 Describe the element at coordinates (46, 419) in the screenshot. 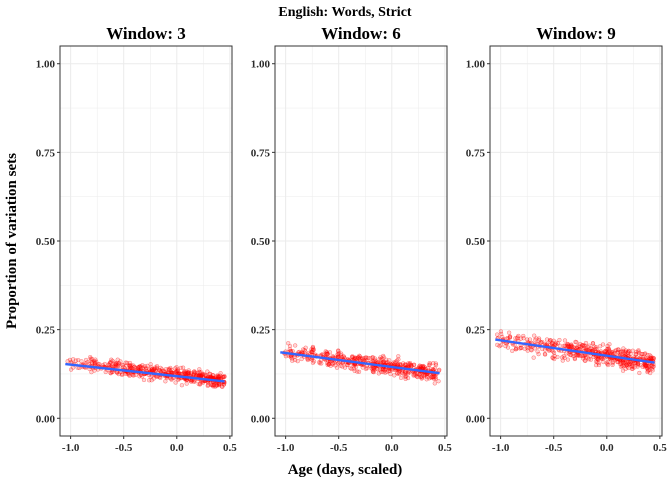

I see `y-tick-label: 0.00` at that location.